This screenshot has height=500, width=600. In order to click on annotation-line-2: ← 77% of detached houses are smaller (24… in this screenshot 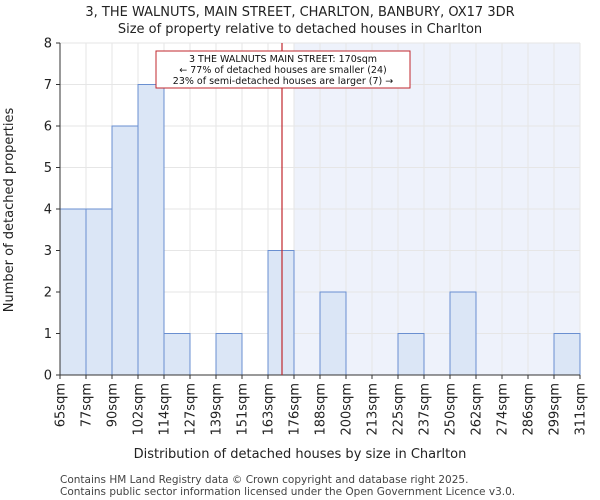, I will do `click(282, 70)`.